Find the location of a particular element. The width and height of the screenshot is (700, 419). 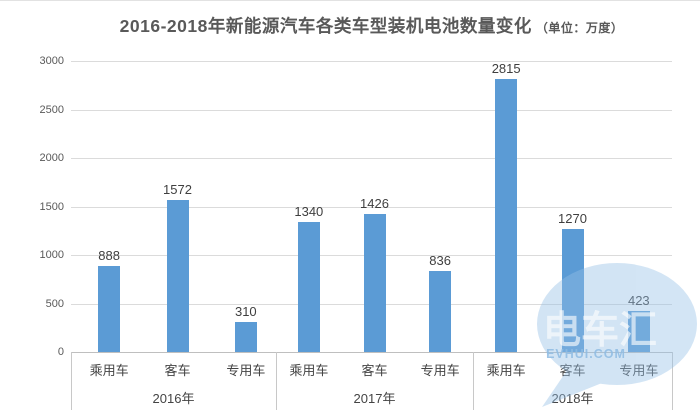

watermark-bubble-tail is located at coordinates (577, 385).